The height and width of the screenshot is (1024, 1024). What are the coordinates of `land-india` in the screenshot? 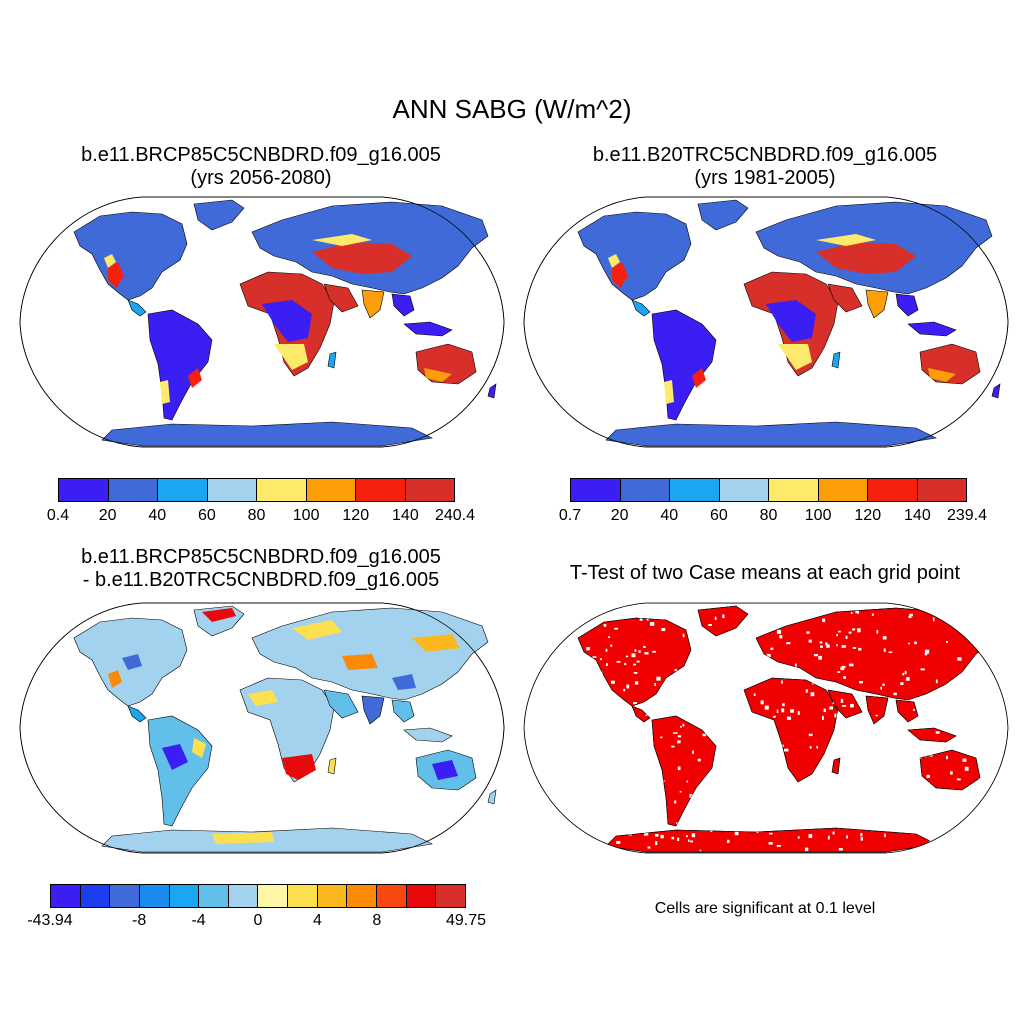 It's located at (877, 304).